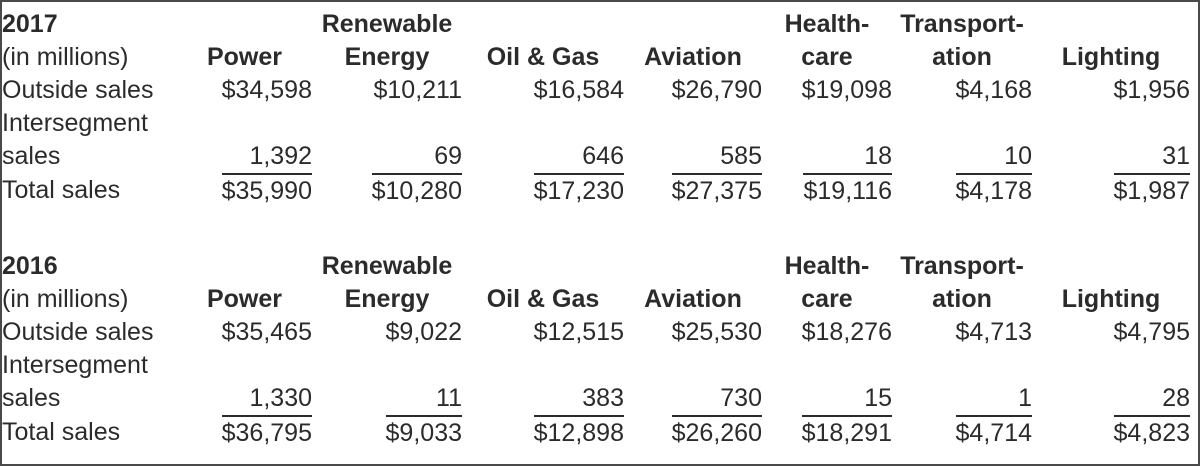 This screenshot has width=1200, height=466. I want to click on intersegment-sales-value: 1,330, so click(280, 398).